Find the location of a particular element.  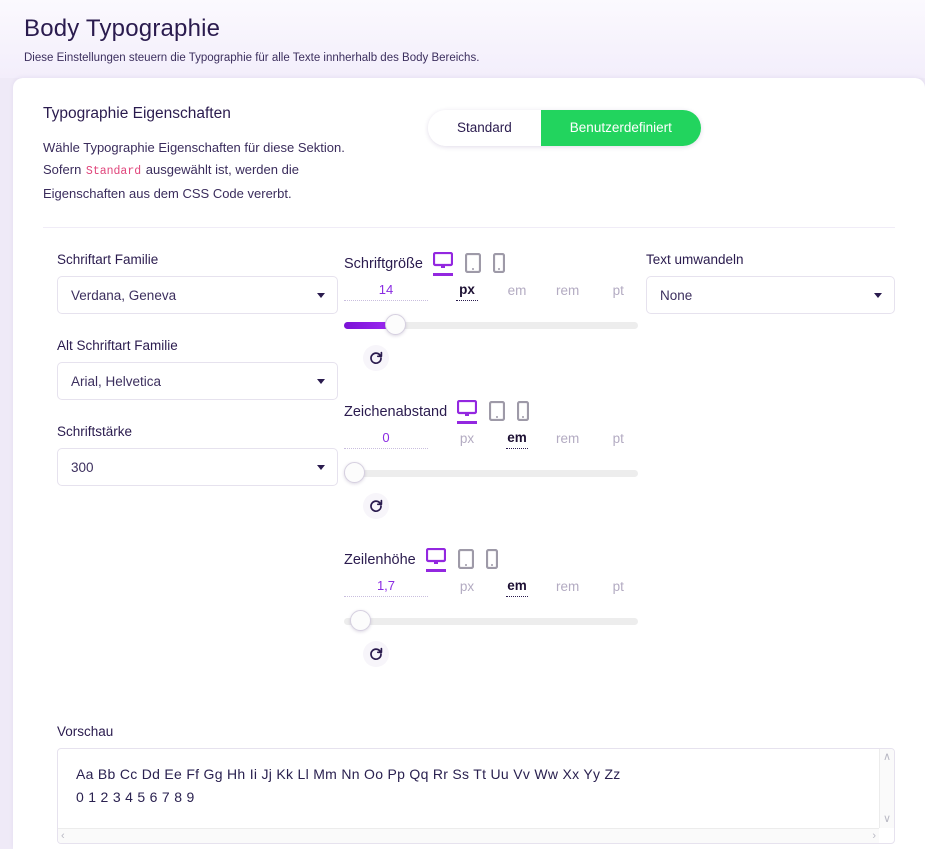

scroll-right-icon: › is located at coordinates (874, 835).